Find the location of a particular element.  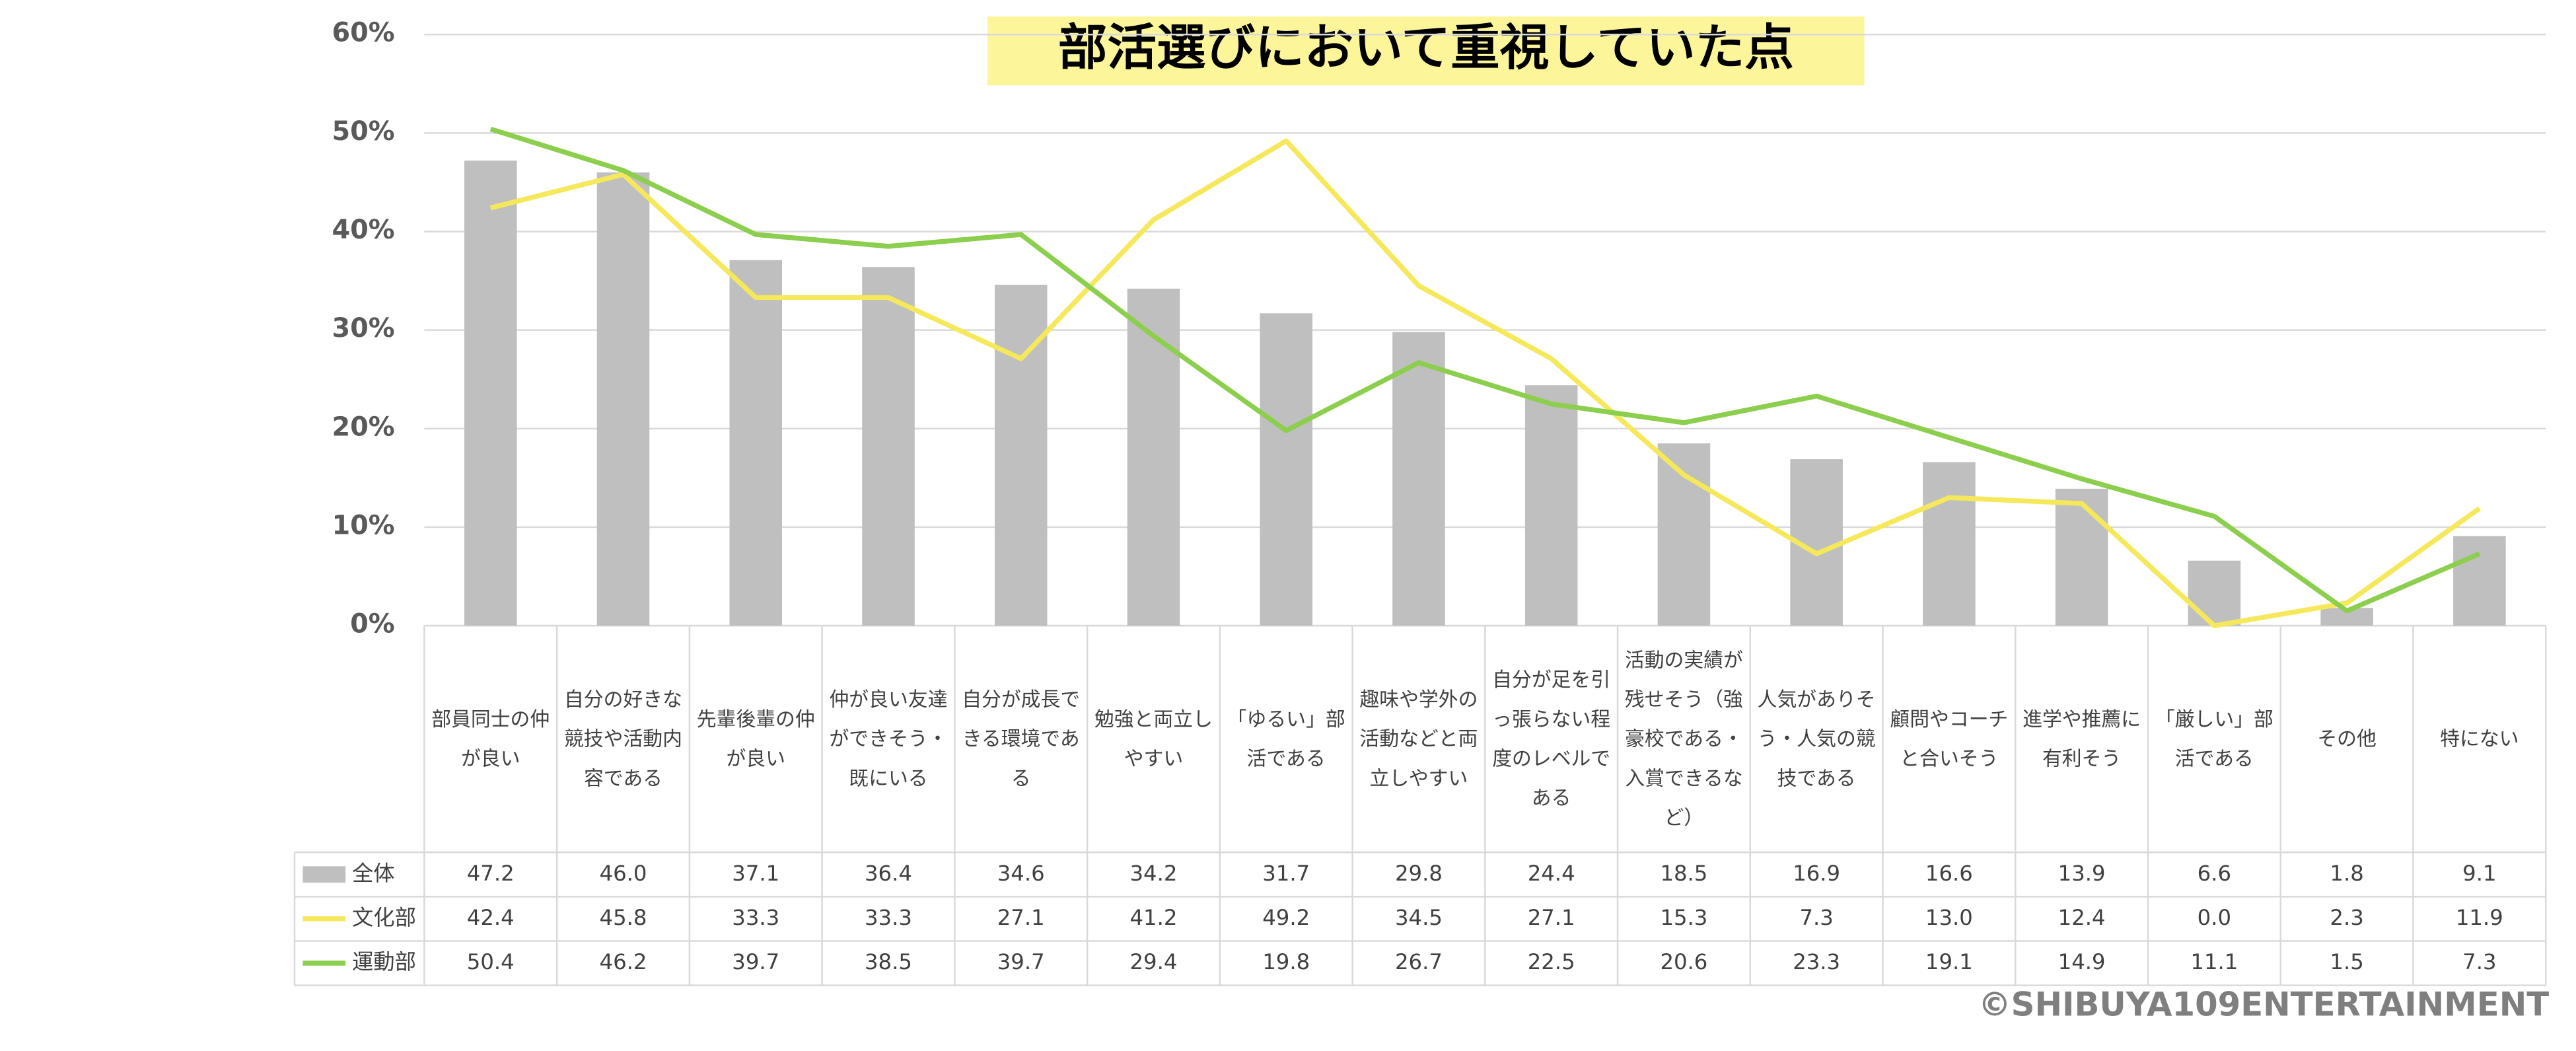

value-label: 24.4 is located at coordinates (1552, 873).